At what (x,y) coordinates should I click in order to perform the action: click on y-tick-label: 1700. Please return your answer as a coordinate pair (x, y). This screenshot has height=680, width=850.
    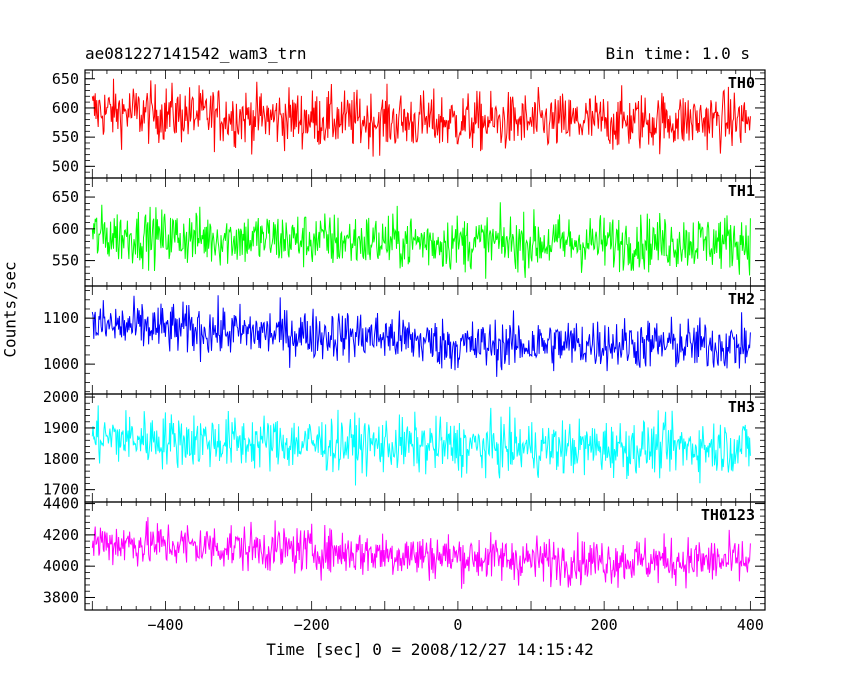
    Looking at the image, I should click on (61, 490).